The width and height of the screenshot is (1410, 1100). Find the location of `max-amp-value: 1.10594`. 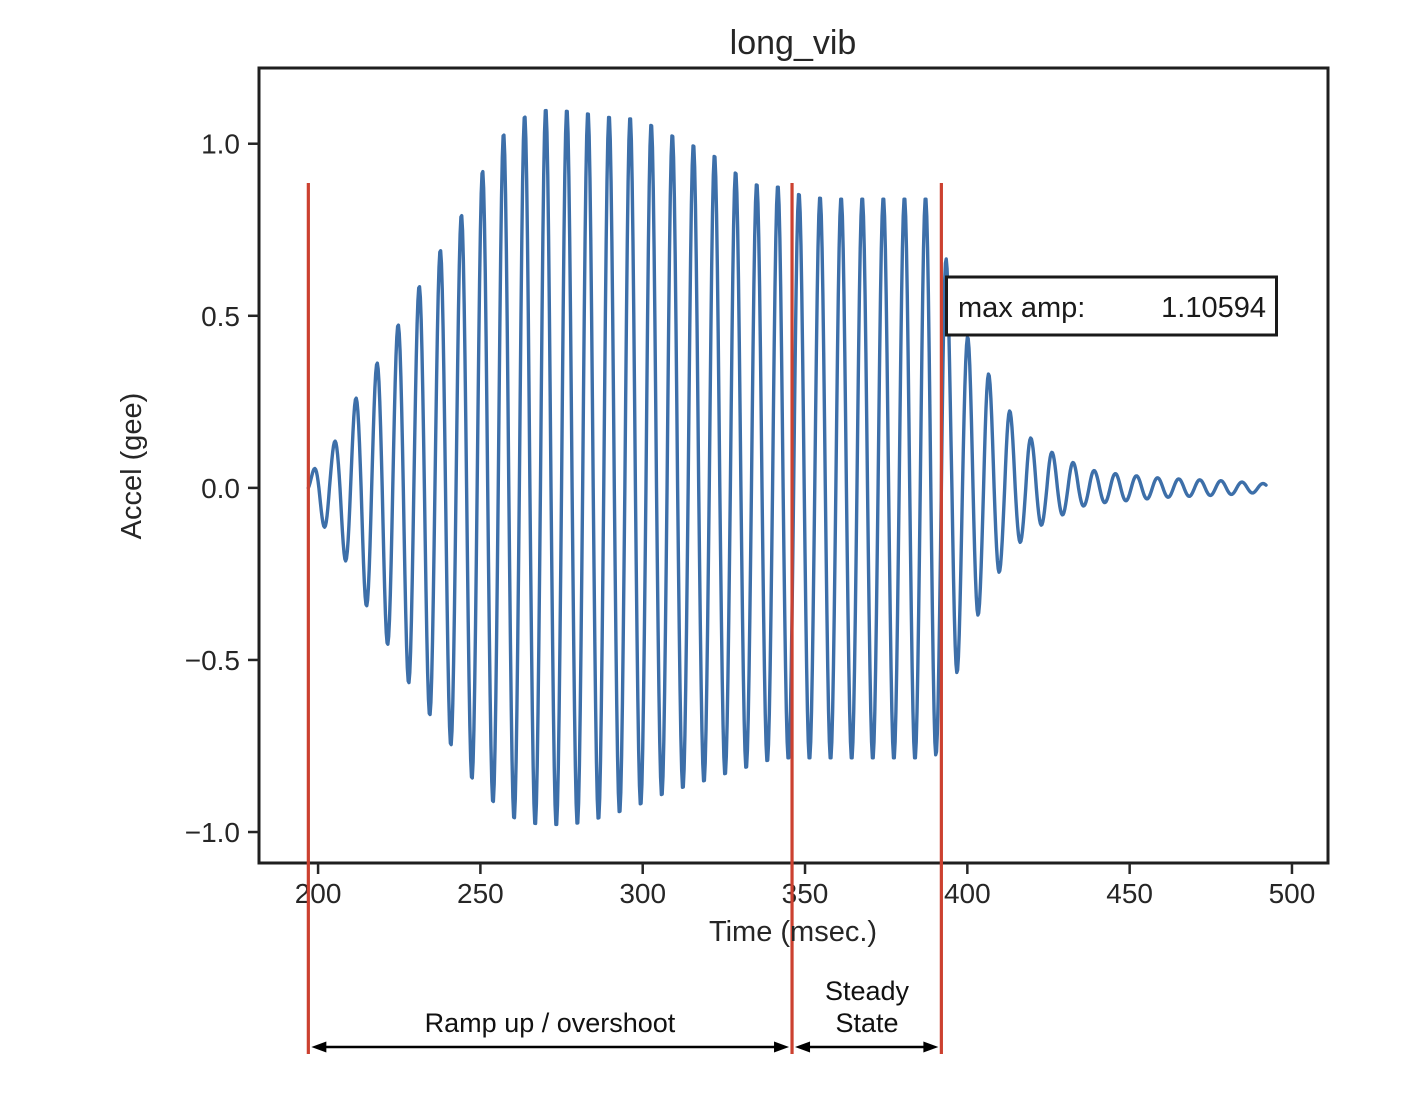

max-amp-value: 1.10594 is located at coordinates (1213, 308).